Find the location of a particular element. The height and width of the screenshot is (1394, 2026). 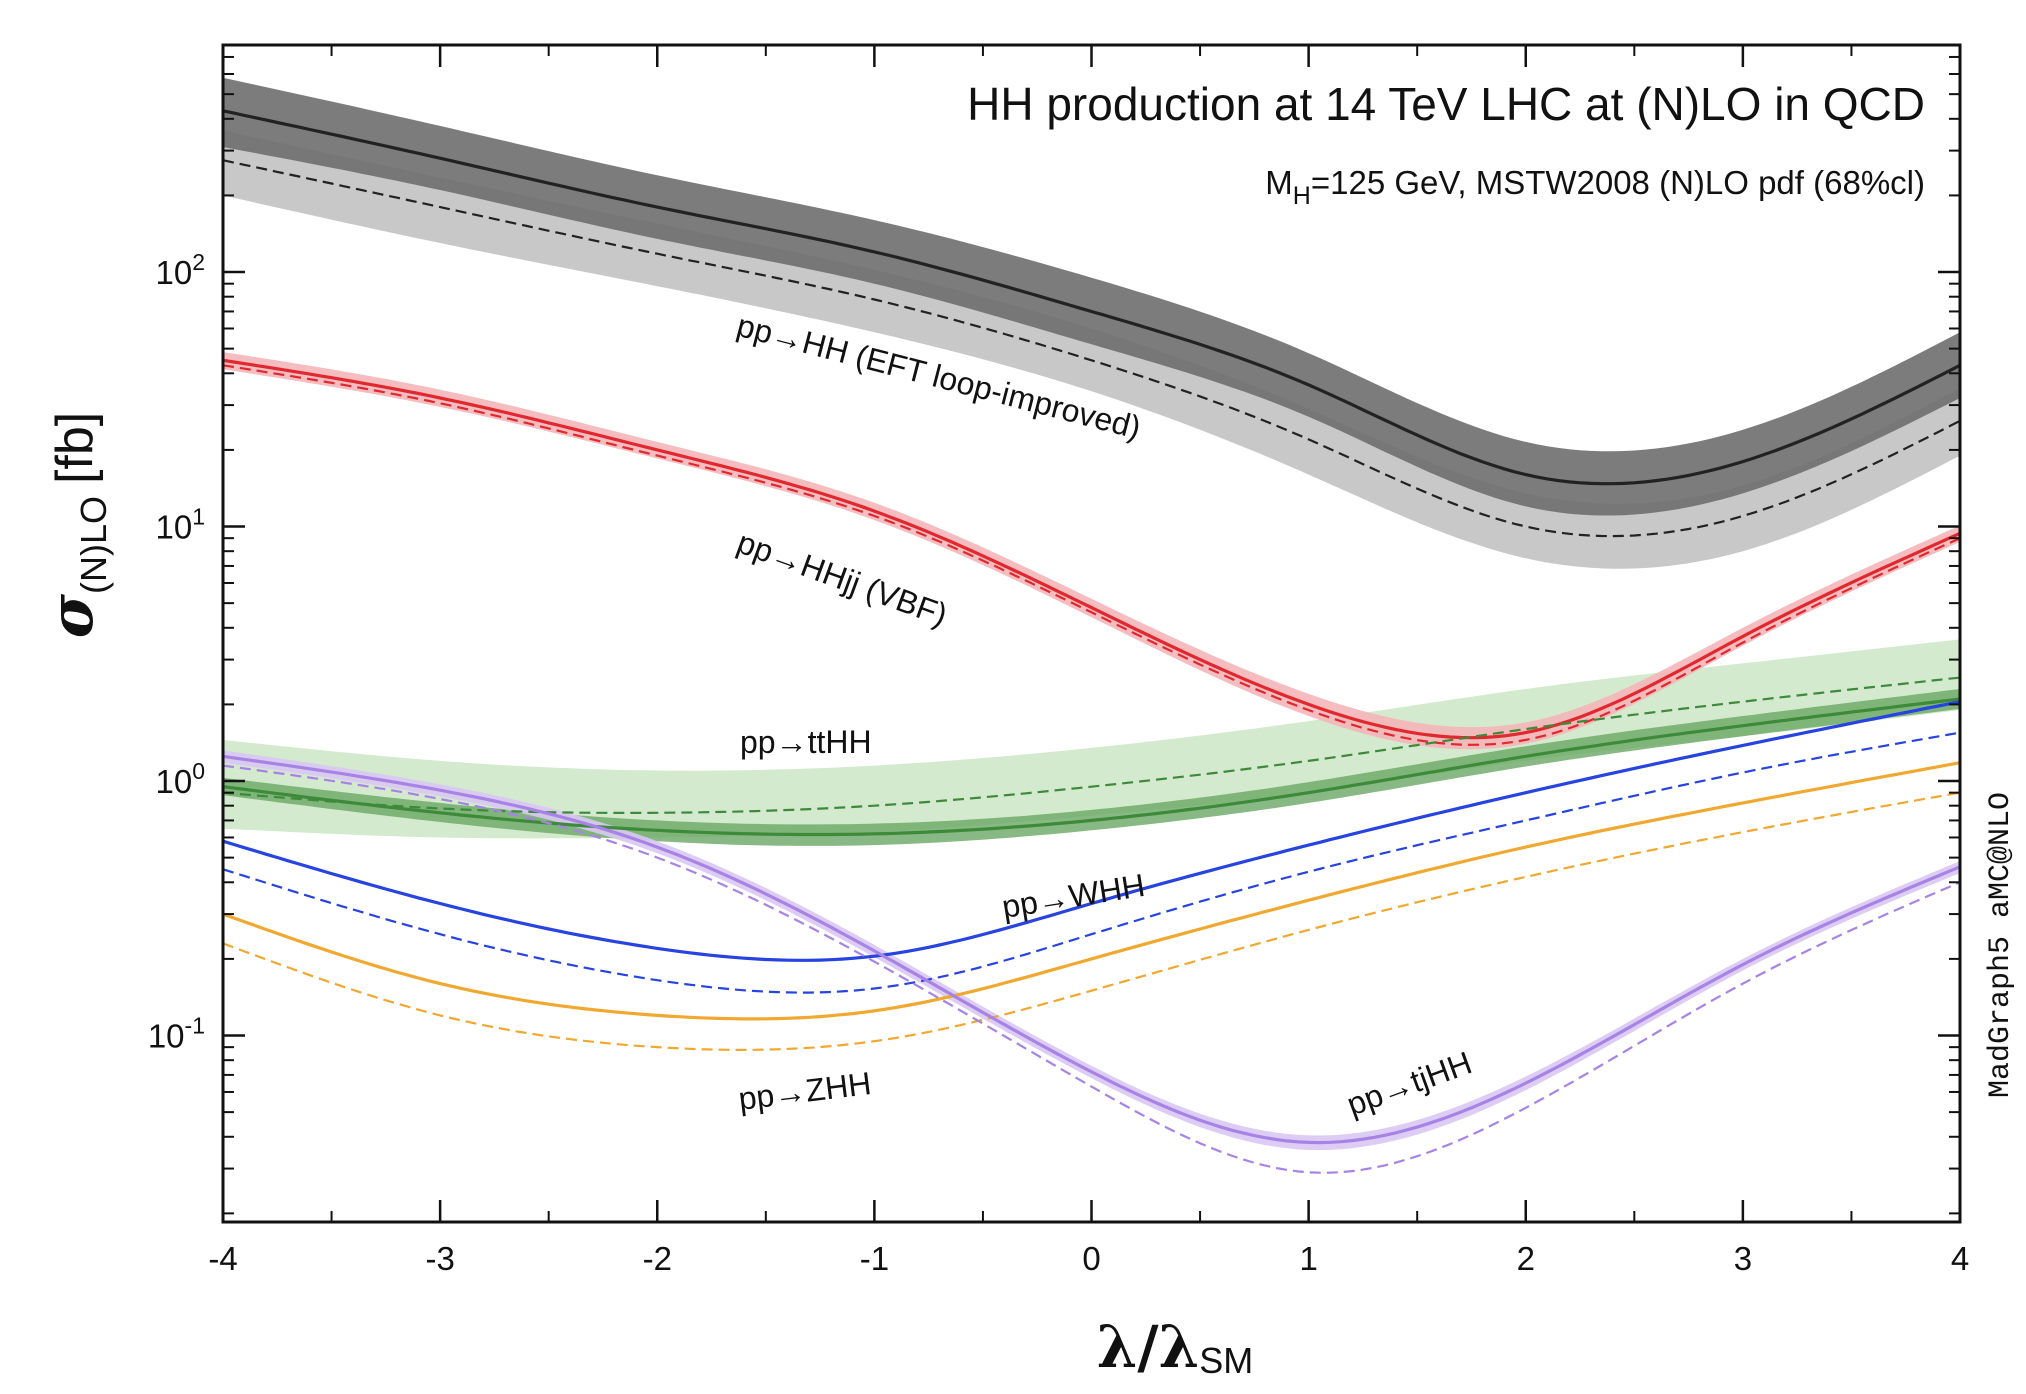

x-tick-label: 2 is located at coordinates (1526, 1258).